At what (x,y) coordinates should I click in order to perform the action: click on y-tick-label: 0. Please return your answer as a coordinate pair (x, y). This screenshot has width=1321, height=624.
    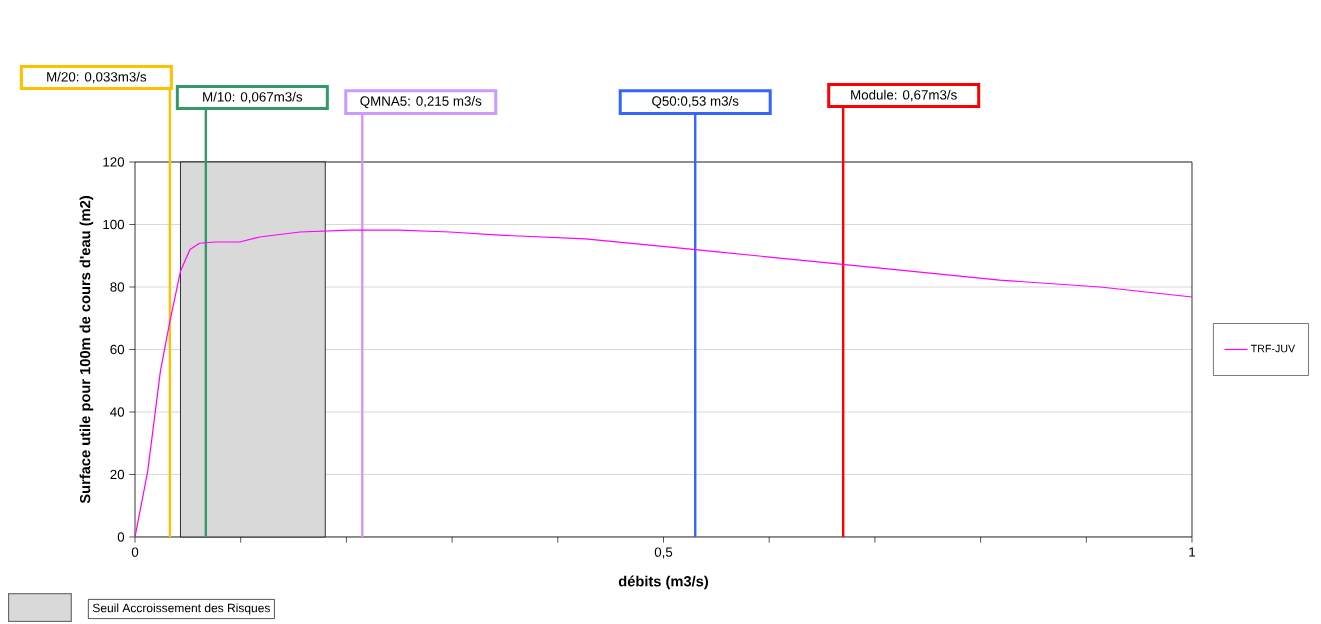
    Looking at the image, I should click on (121, 537).